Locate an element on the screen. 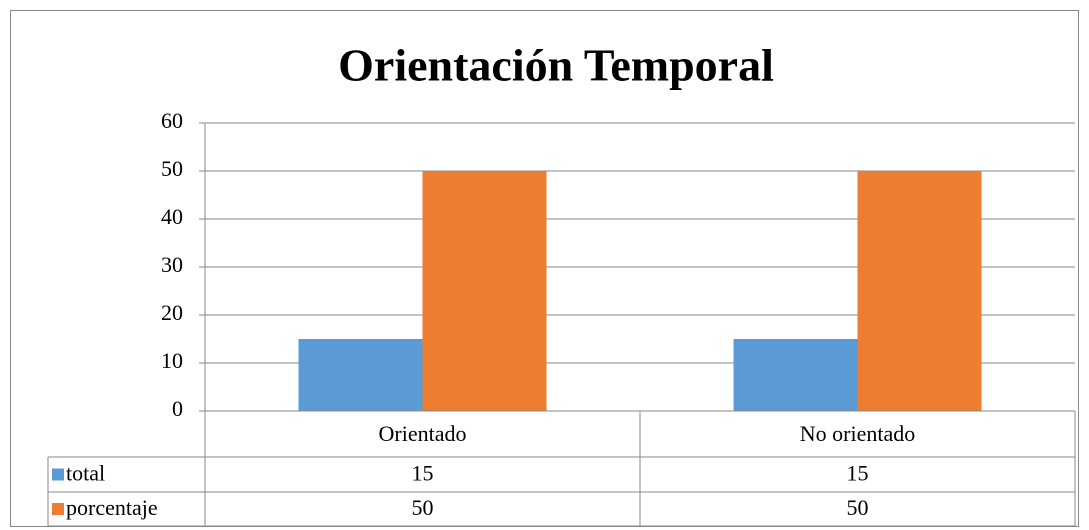 The image size is (1089, 530). y-tick-label: 10 is located at coordinates (172, 360).